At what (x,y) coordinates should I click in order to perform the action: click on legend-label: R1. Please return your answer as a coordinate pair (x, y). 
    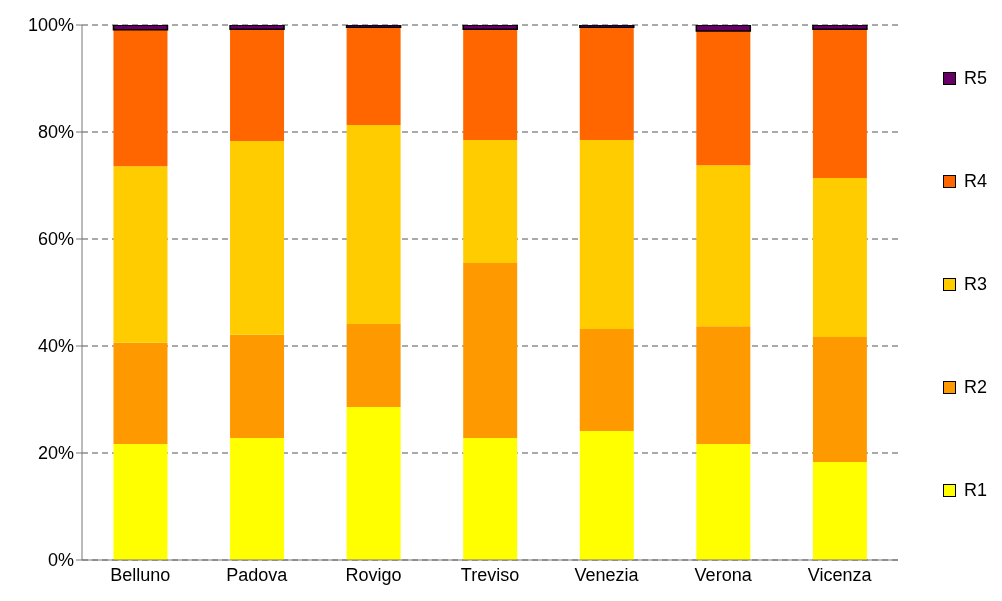
    Looking at the image, I should click on (976, 490).